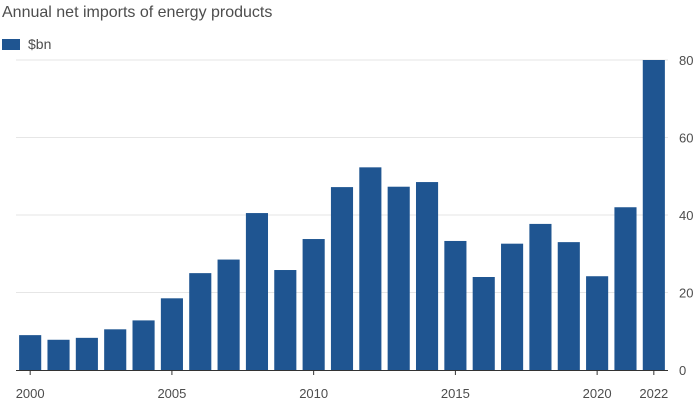 The width and height of the screenshot is (700, 419). What do you see at coordinates (11, 44) in the screenshot?
I see `legend-swatch` at bounding box center [11, 44].